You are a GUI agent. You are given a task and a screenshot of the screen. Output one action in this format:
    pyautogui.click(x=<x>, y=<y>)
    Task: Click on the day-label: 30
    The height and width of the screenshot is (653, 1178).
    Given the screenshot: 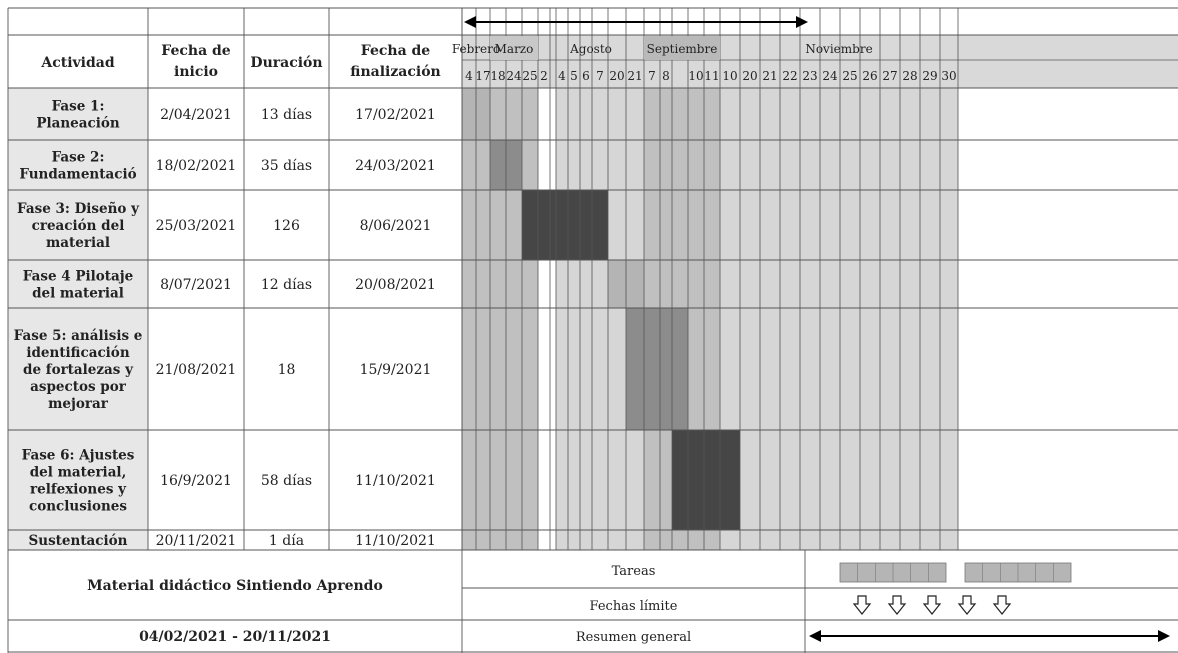 What is the action you would take?
    pyautogui.click(x=948, y=76)
    